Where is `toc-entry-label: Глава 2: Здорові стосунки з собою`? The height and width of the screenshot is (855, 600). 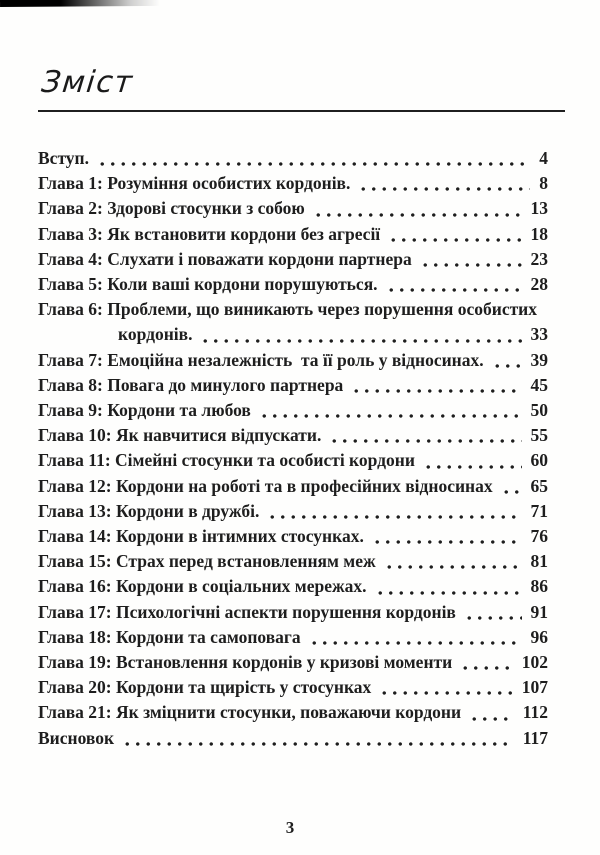
toc-entry-label: Глава 2: Здорові стосунки з собою is located at coordinates (171, 208).